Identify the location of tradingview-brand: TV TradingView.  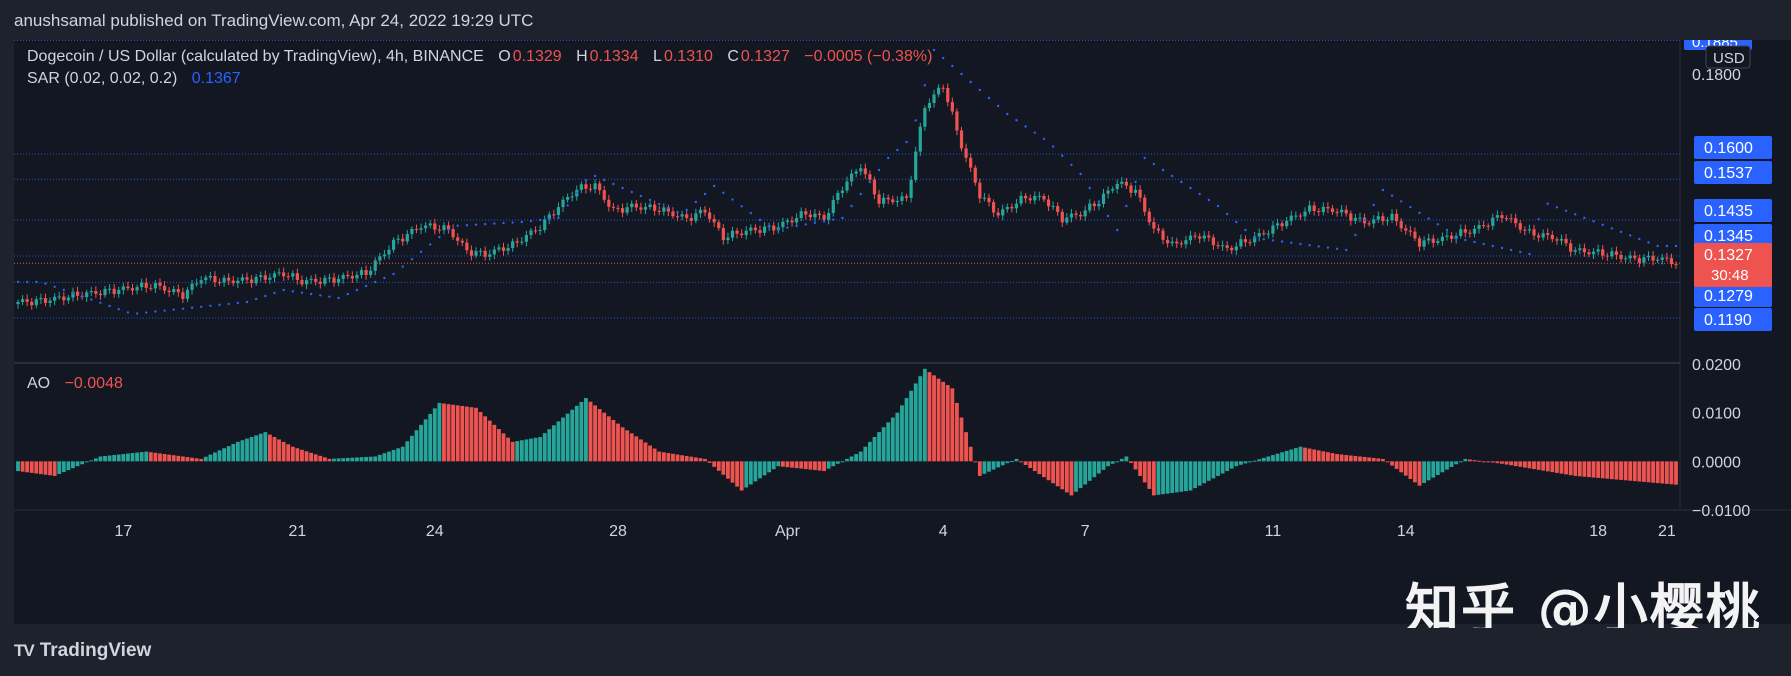
(82, 651).